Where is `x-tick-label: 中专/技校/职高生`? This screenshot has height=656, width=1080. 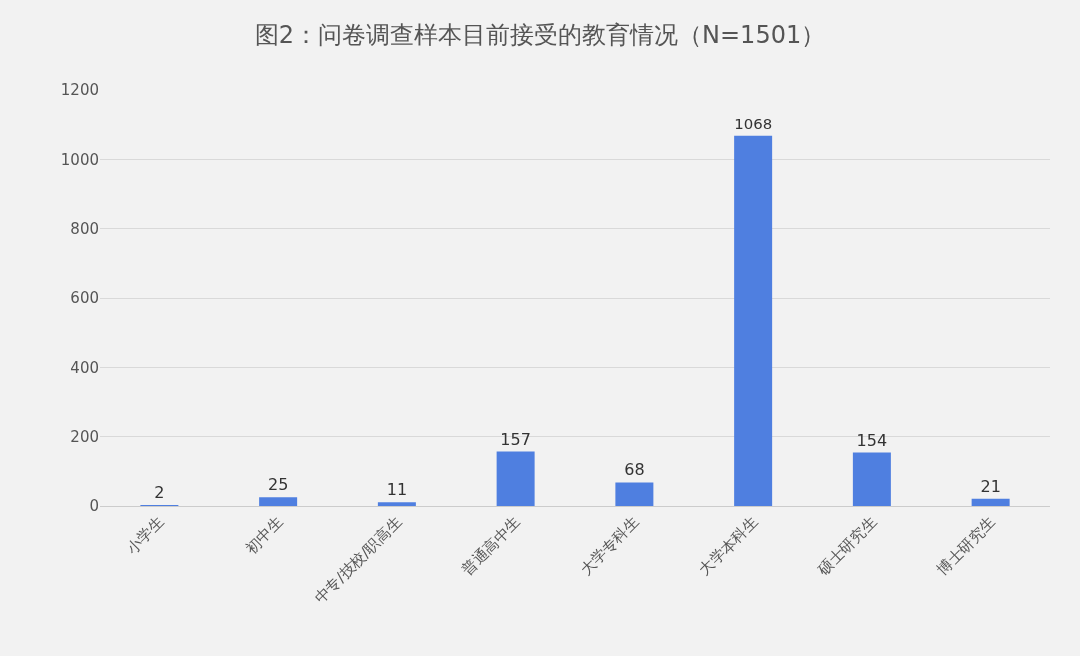
x-tick-label: 中专/技校/职高生 is located at coordinates (358, 560).